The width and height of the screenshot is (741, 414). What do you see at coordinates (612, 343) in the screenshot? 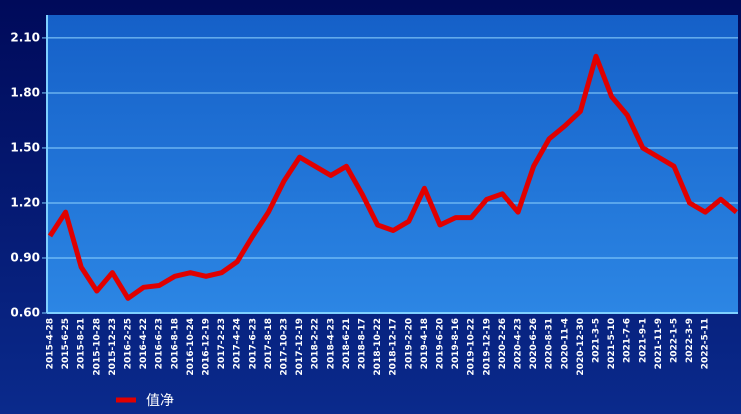
I see `x-tick-label: 2021-5-10` at bounding box center [612, 343].